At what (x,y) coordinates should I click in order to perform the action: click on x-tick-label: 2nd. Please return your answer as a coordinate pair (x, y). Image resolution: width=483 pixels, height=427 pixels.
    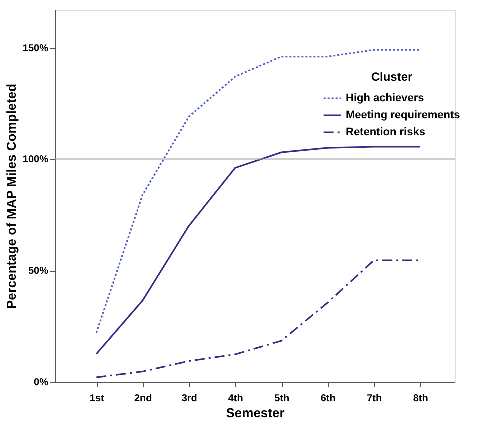
    Looking at the image, I should click on (143, 399).